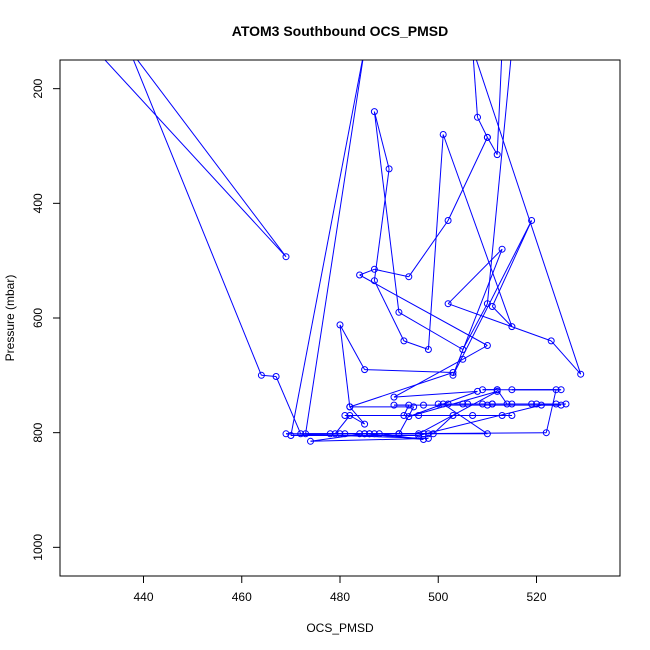 The image size is (650, 650). Describe the element at coordinates (438, 597) in the screenshot. I see `x-tick-label: 500` at that location.